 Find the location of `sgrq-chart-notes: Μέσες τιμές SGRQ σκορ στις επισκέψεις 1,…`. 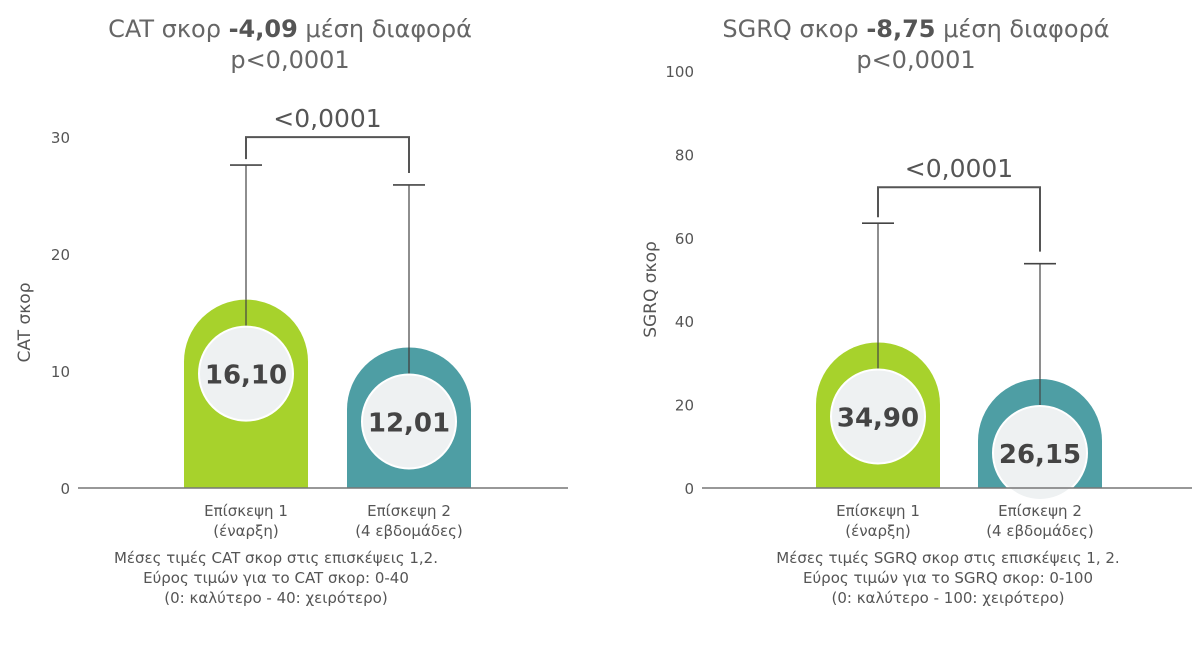

sgrq-chart-notes: Μέσες τιμές SGRQ σκορ στις επισκέψεις 1,… is located at coordinates (924, 578).